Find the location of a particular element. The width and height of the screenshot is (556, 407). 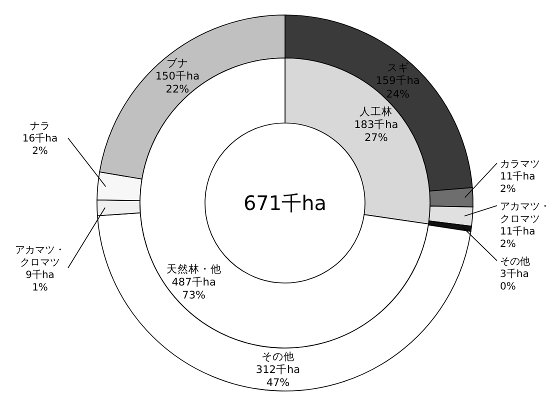

data-label: 312千ha 47% is located at coordinates (278, 376).